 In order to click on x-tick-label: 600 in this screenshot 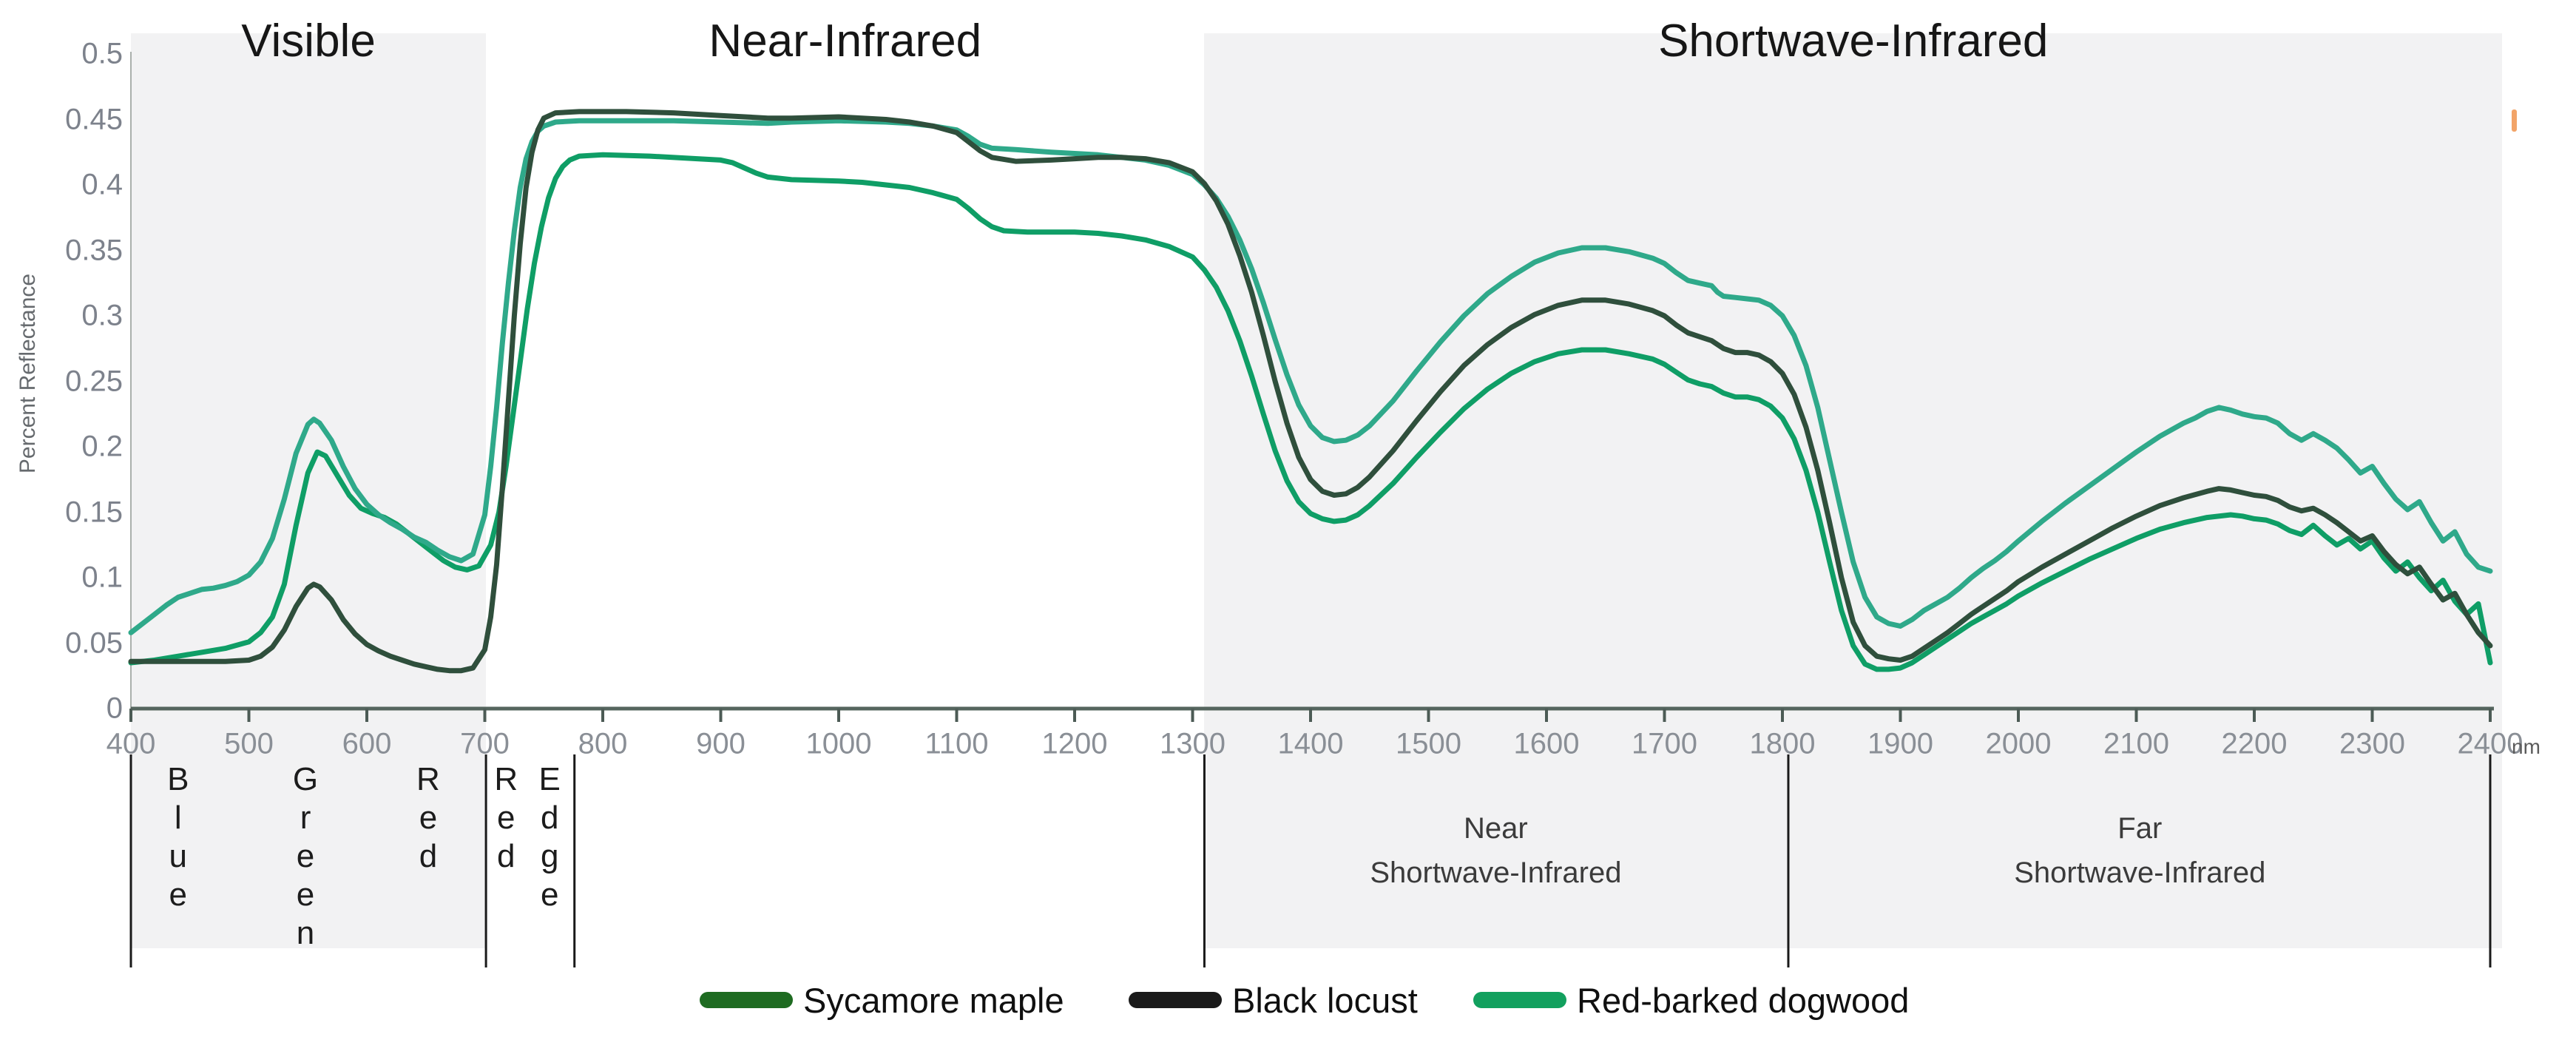, I will do `click(367, 744)`.